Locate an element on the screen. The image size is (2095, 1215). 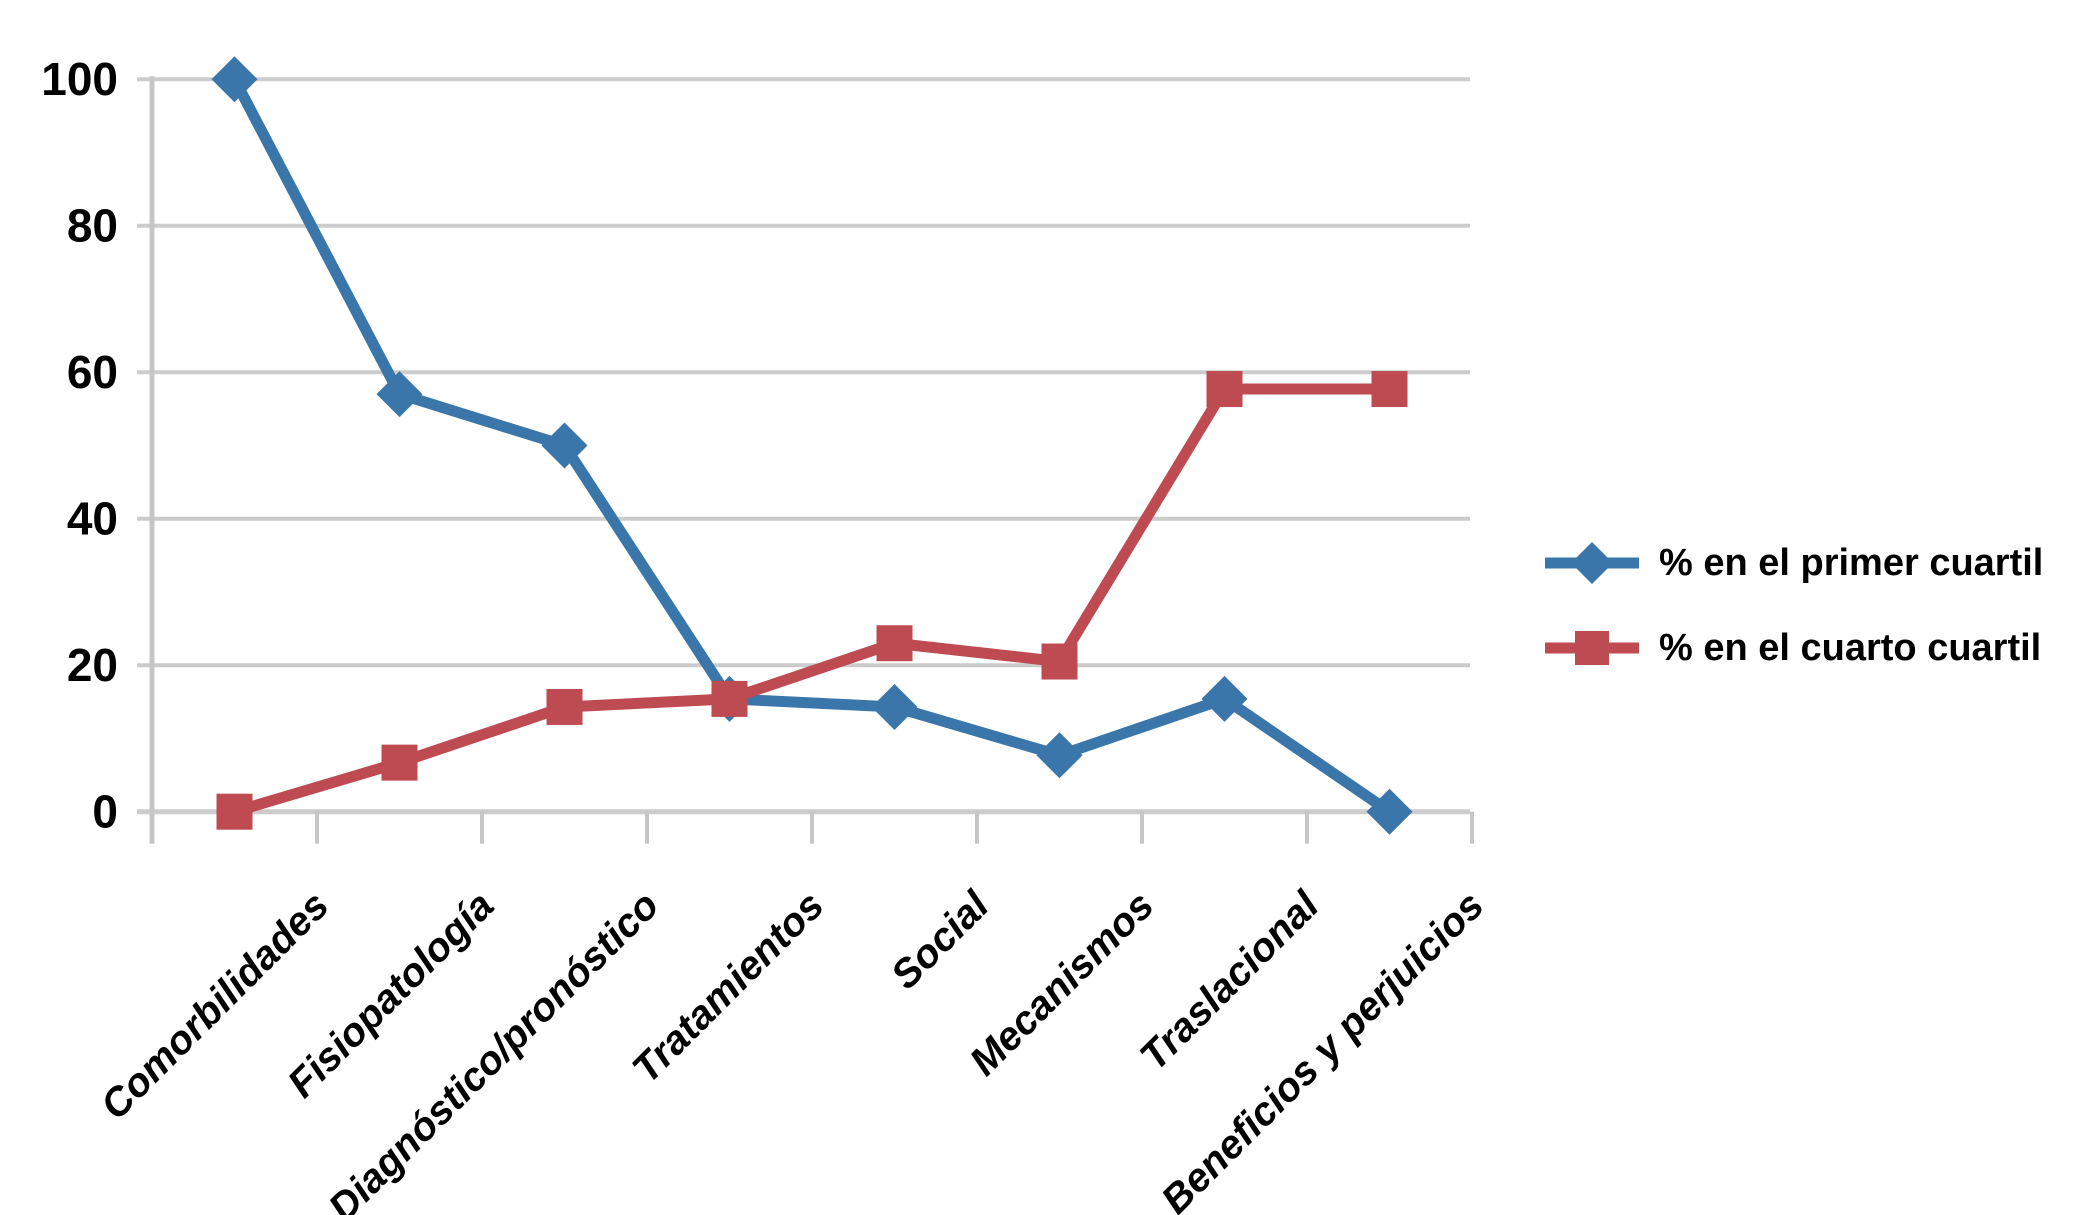
y-axis-tick-label: 80 is located at coordinates (92, 226).